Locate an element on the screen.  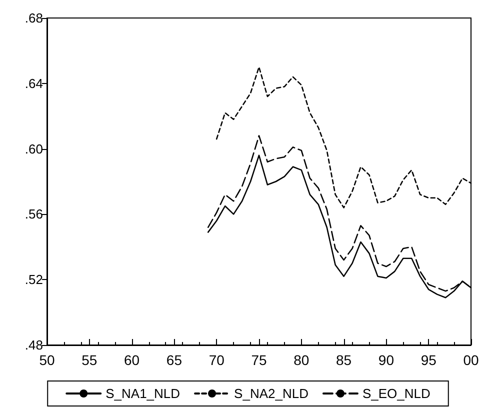
y-tick-label: .64 is located at coordinates (33, 83).